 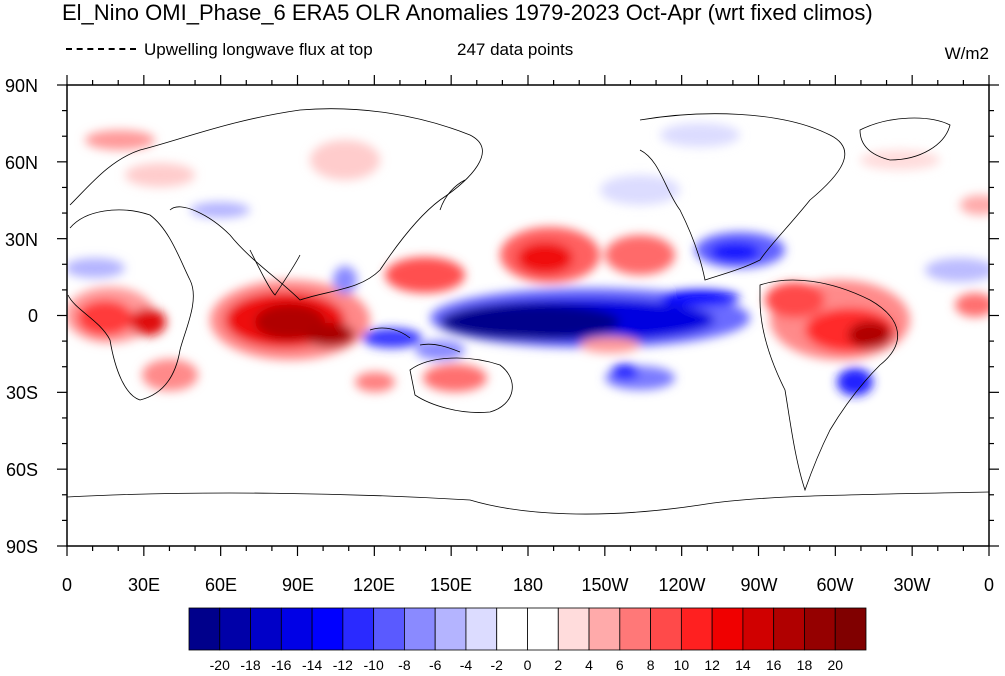 I want to click on lon-label-150e: 150E, so click(x=451, y=585).